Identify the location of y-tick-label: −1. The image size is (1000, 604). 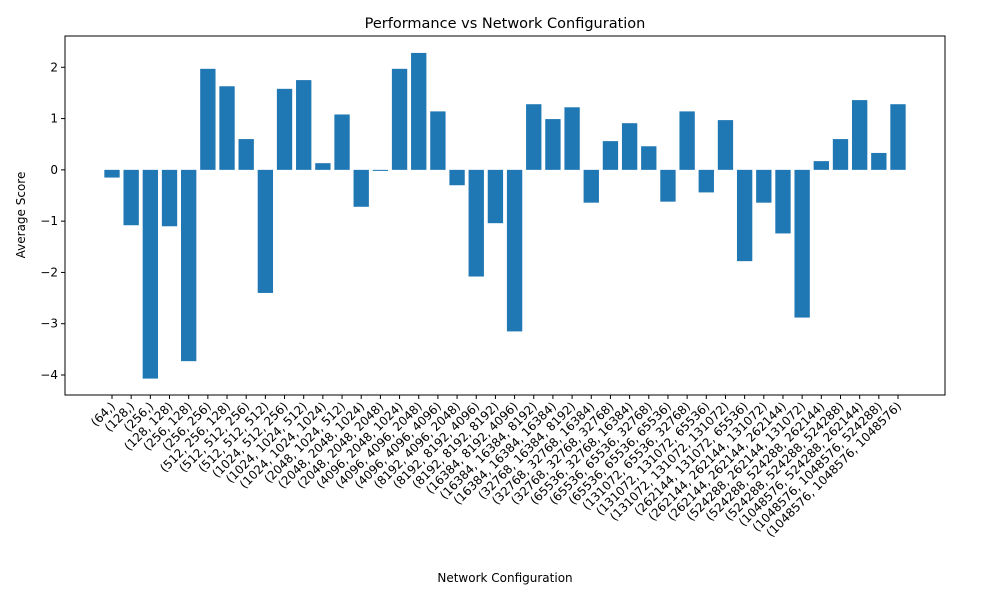
(49, 221).